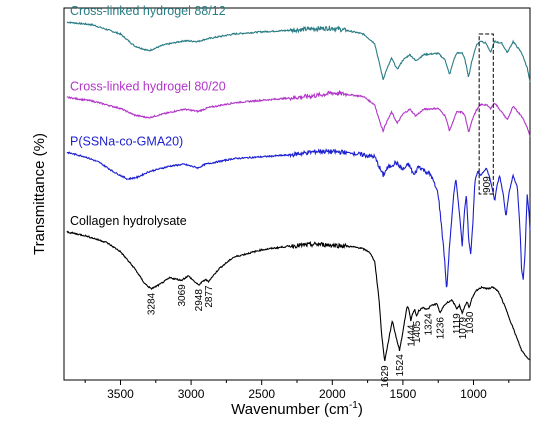 The image size is (550, 428). Describe the element at coordinates (39, 194) in the screenshot. I see `y-axis-title: Transmittance (%)` at that location.